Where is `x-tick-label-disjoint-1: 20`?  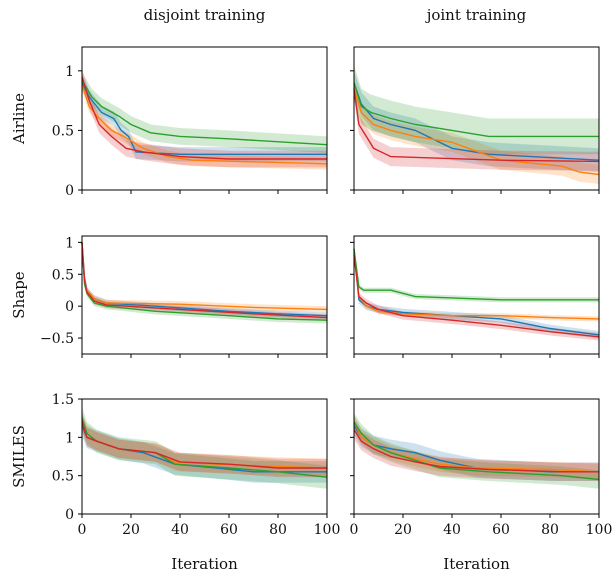 x-tick-label-disjoint-1: 20 is located at coordinates (131, 530).